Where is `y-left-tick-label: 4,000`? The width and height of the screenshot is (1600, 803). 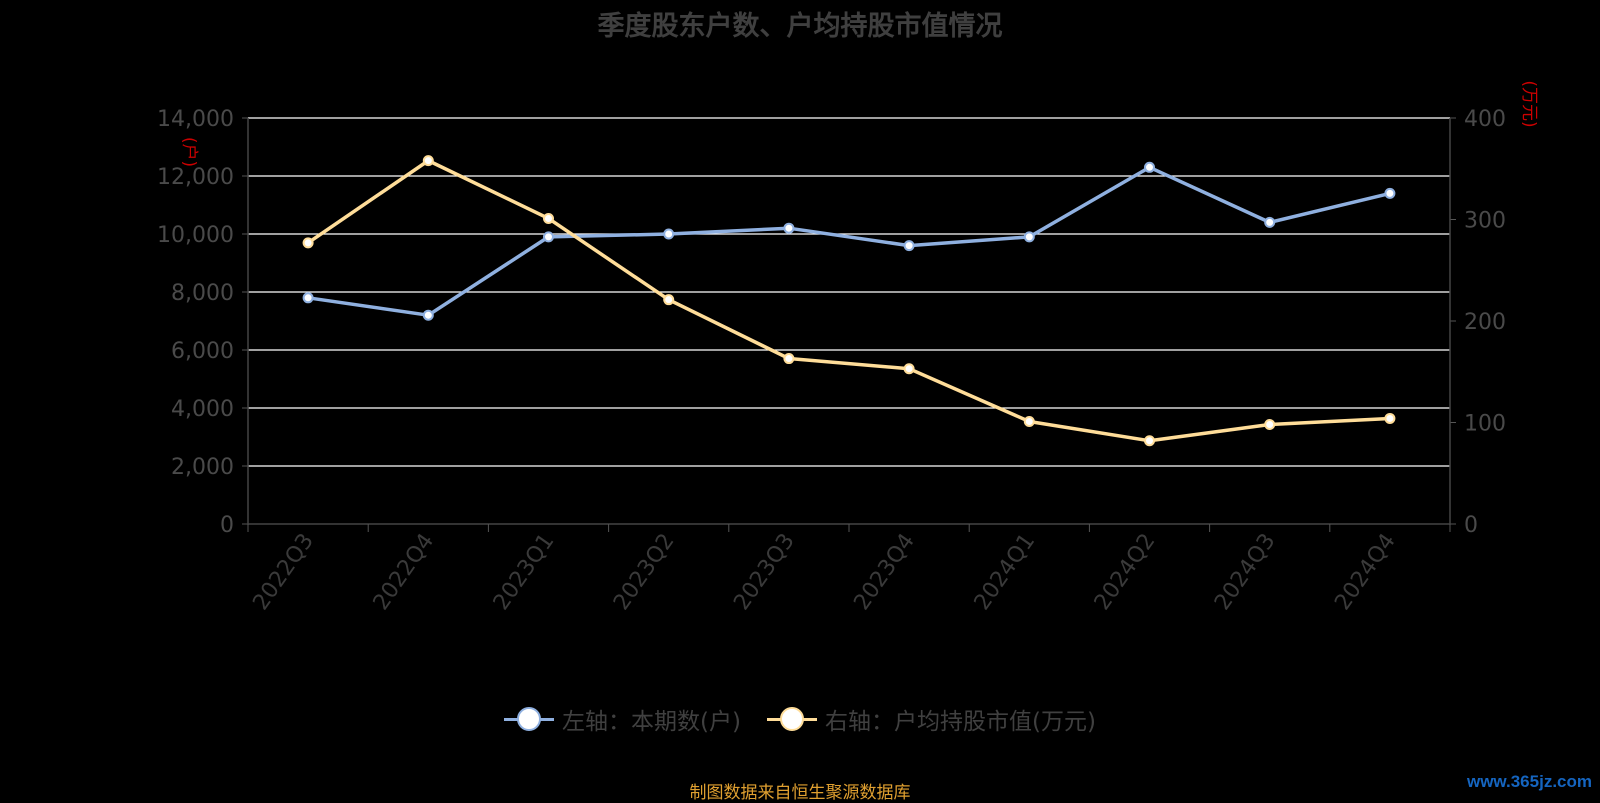
y-left-tick-label: 4,000 is located at coordinates (202, 409).